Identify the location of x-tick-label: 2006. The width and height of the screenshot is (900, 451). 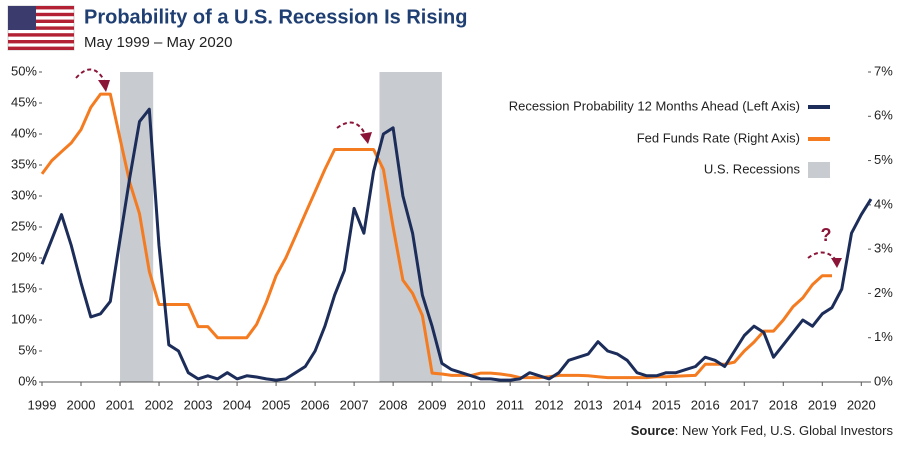
(315, 404).